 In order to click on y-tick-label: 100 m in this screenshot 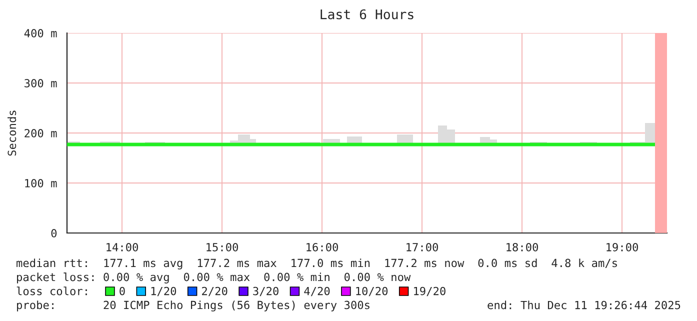, I will do `click(41, 183)`.